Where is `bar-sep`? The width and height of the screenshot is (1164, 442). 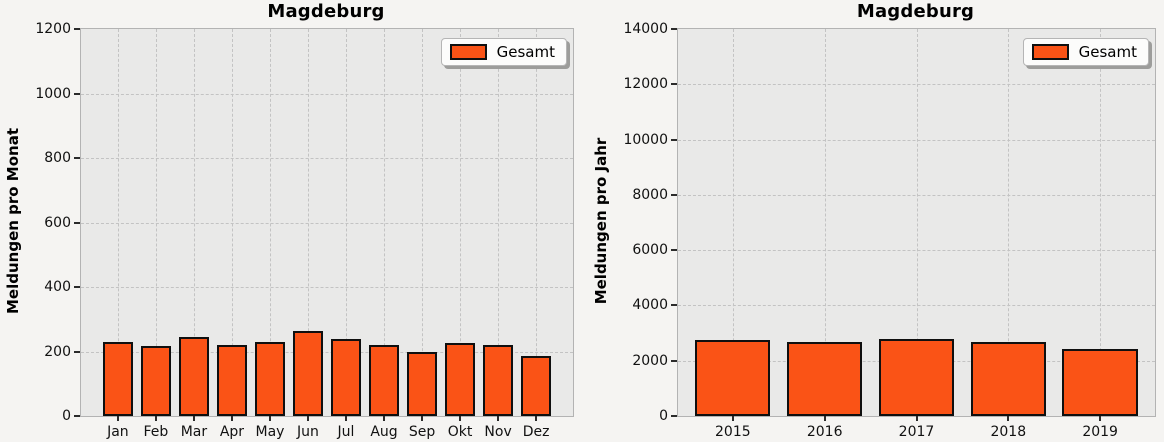 bar-sep is located at coordinates (422, 383).